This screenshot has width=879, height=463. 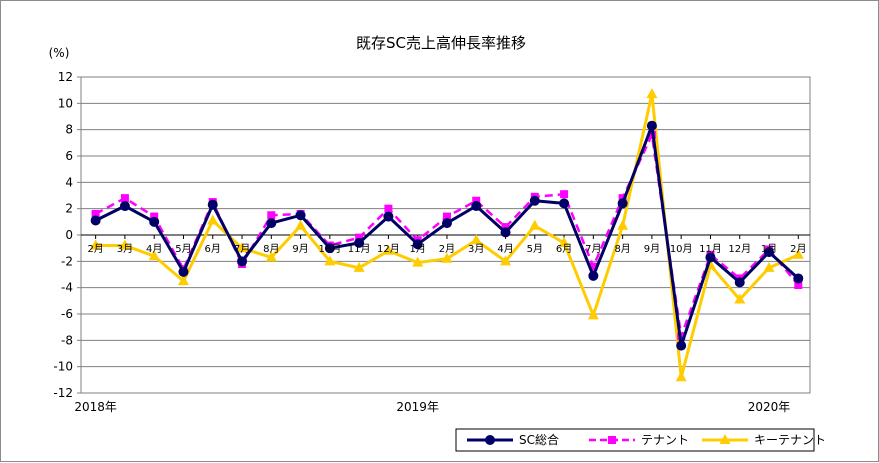 What do you see at coordinates (67, 340) in the screenshot?
I see `y-tick-label: -8` at bounding box center [67, 340].